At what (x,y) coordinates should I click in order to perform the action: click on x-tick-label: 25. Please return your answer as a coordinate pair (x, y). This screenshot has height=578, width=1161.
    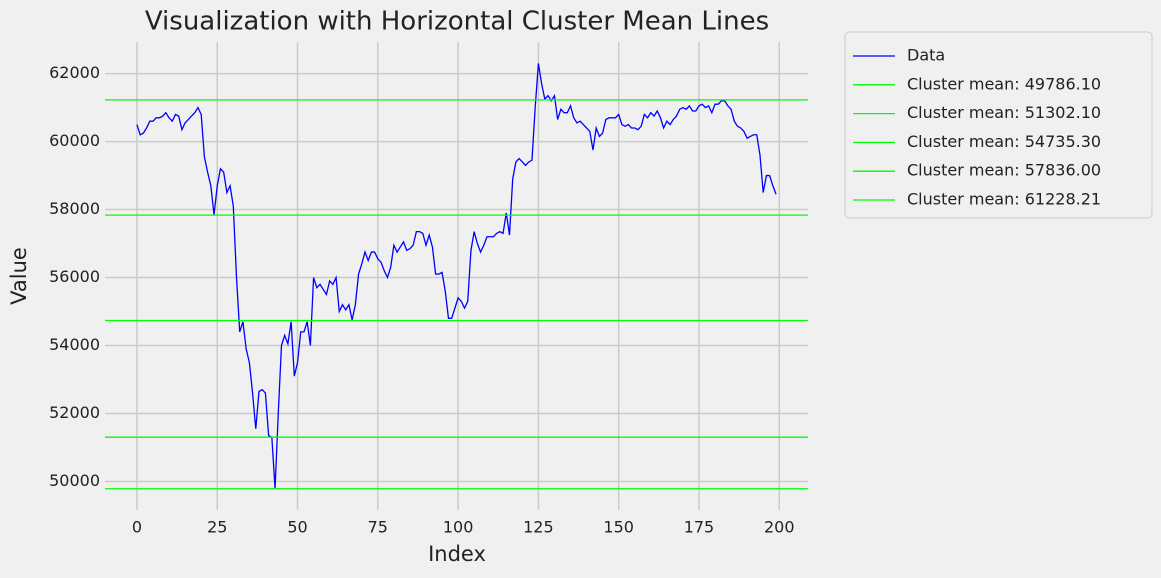
    Looking at the image, I should click on (217, 527).